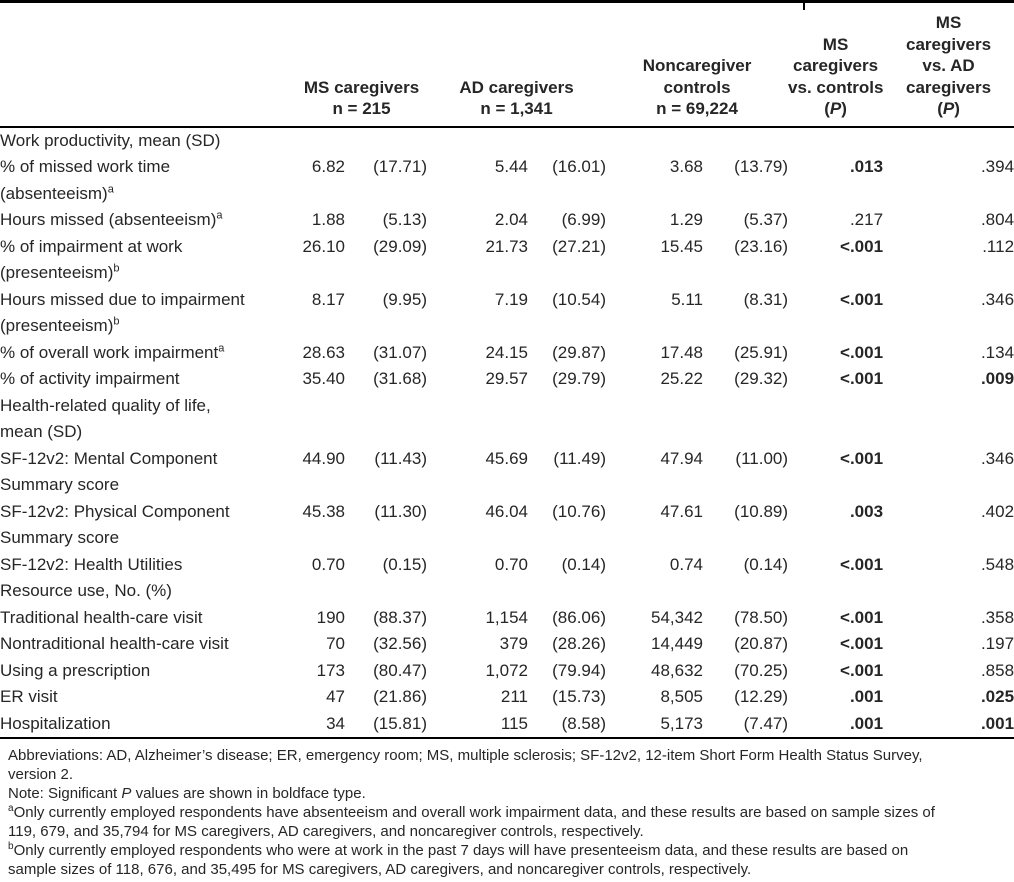 This screenshot has height=882, width=1014. I want to click on header-empty-cell, so click(148, 64).